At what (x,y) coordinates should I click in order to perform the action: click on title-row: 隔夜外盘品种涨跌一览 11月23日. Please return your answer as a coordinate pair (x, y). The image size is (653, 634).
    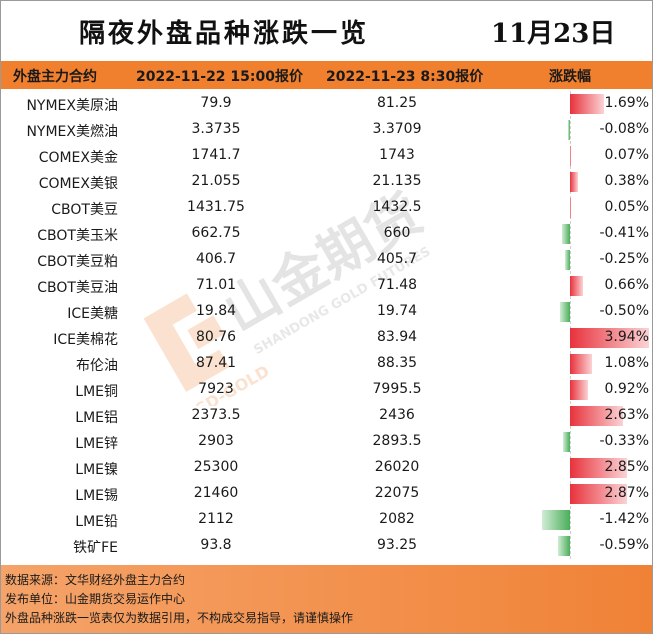
    Looking at the image, I should click on (326, 31).